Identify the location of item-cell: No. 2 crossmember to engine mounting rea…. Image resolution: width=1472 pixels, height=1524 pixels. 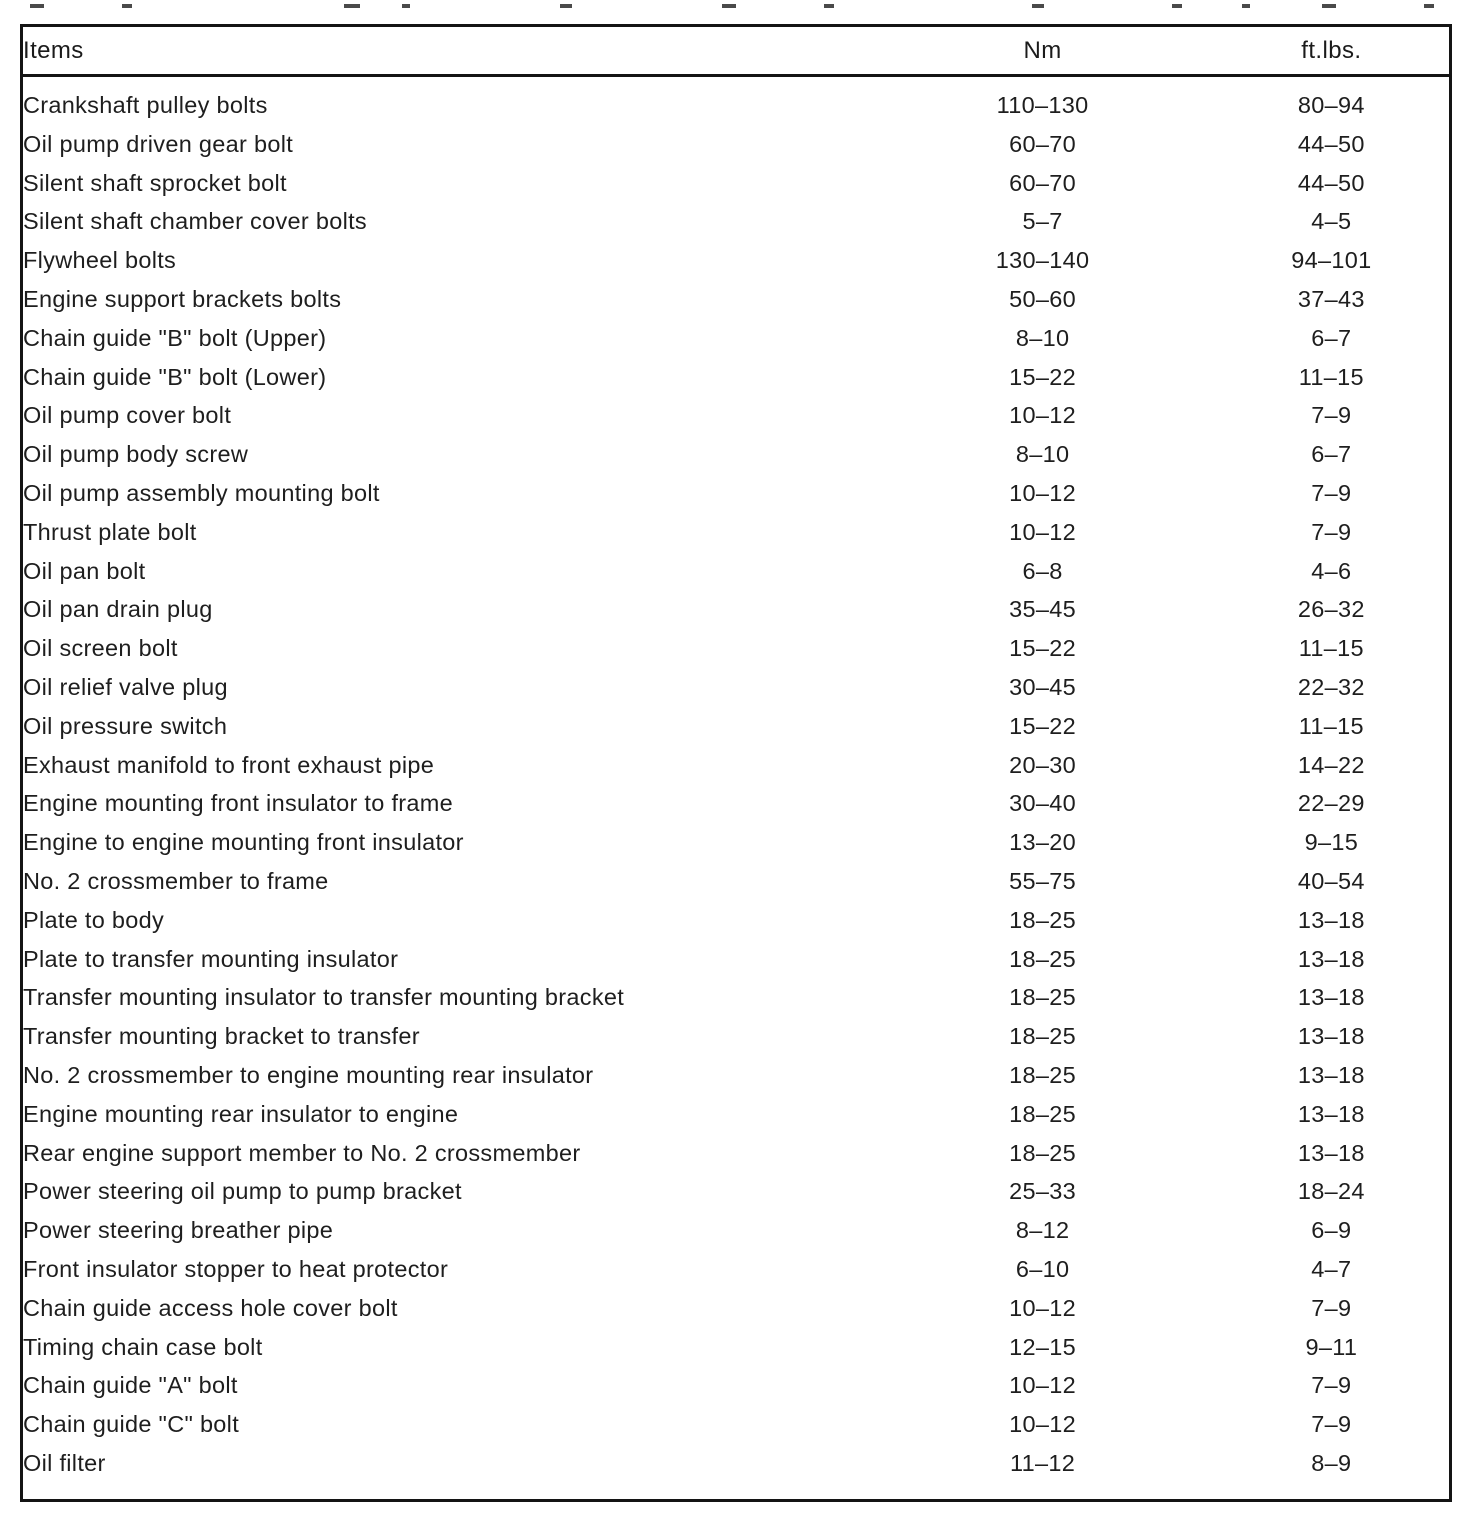
(308, 1074).